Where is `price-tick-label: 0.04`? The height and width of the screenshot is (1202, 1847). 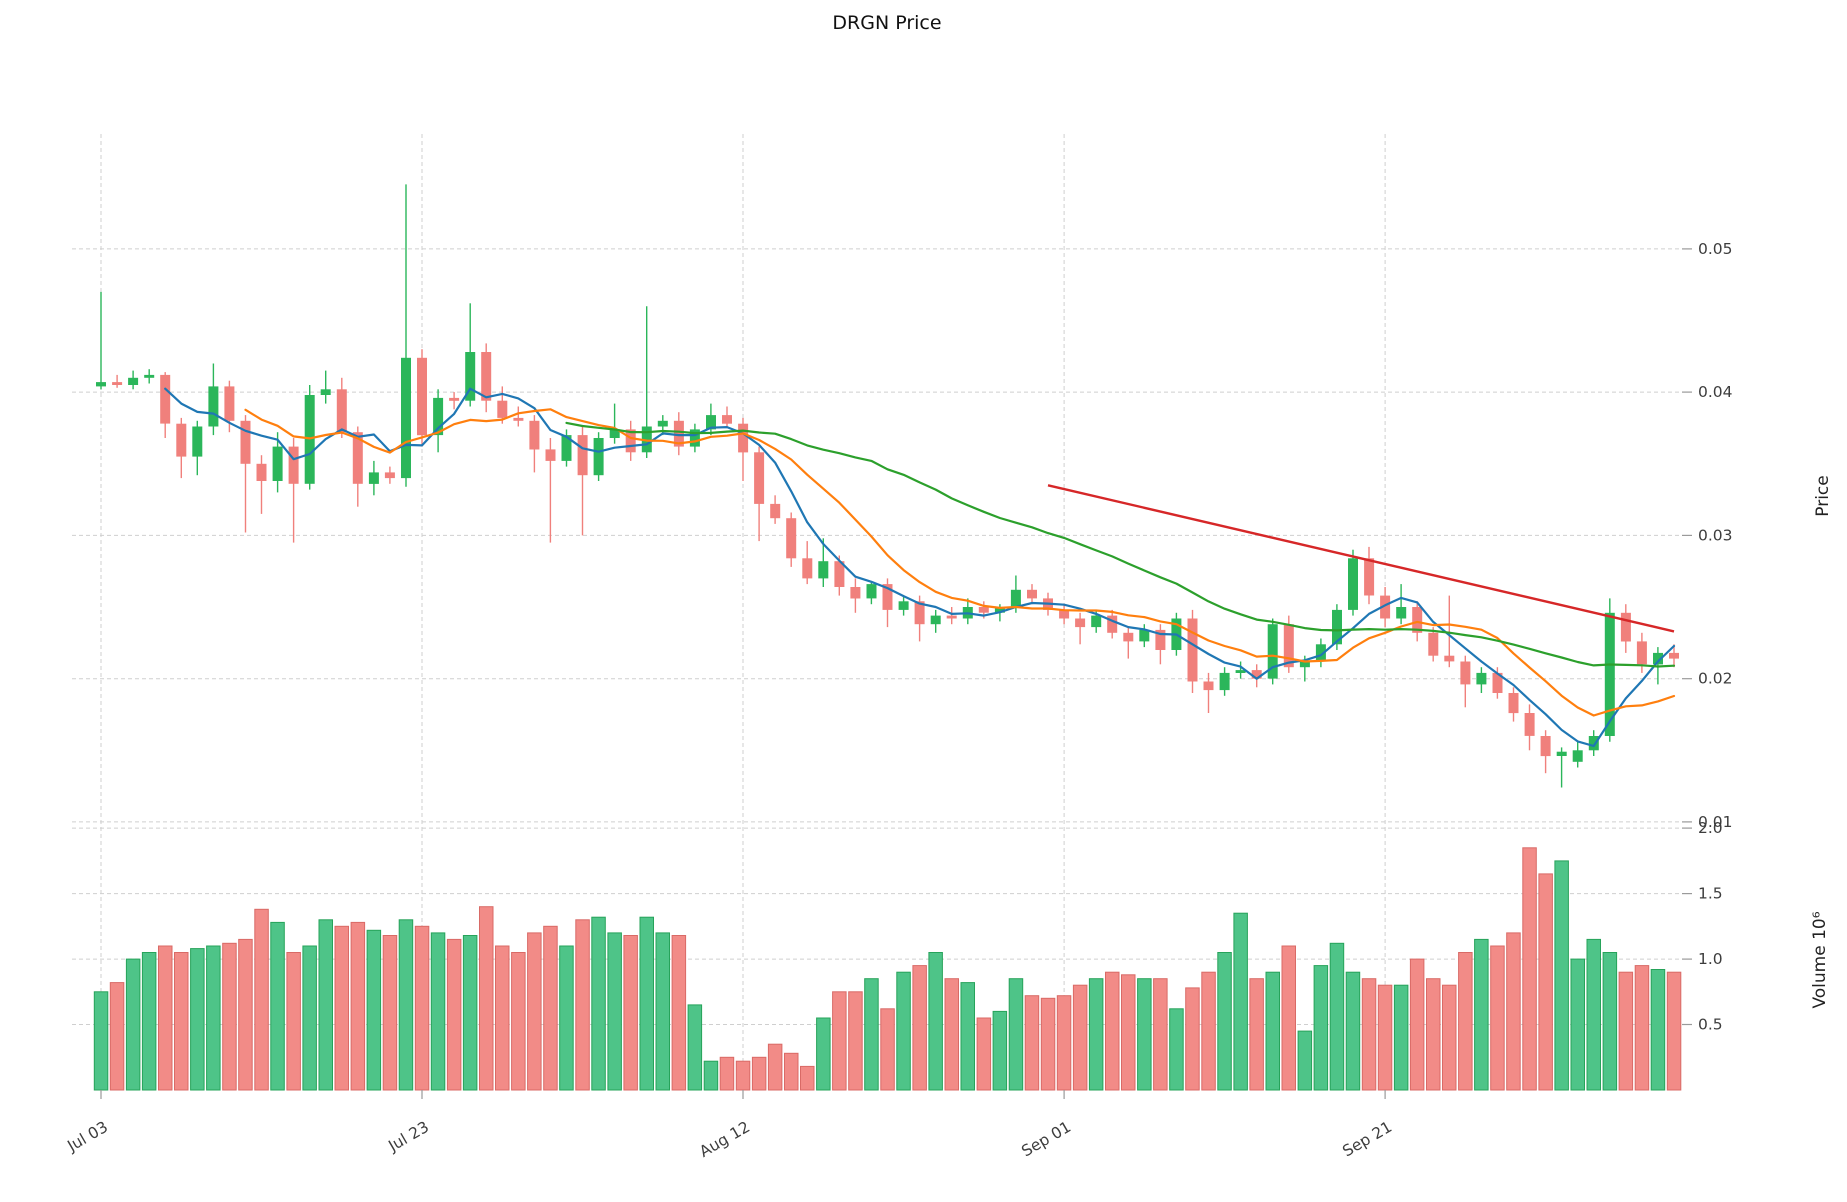
price-tick-label: 0.04 is located at coordinates (1715, 392).